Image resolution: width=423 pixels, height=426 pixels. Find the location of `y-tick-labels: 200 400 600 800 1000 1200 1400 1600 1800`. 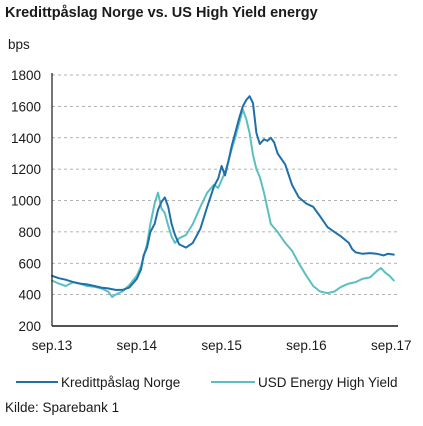

y-tick-labels: 200 400 600 800 1000 1200 1400 1600 1800 is located at coordinates (26, 201).